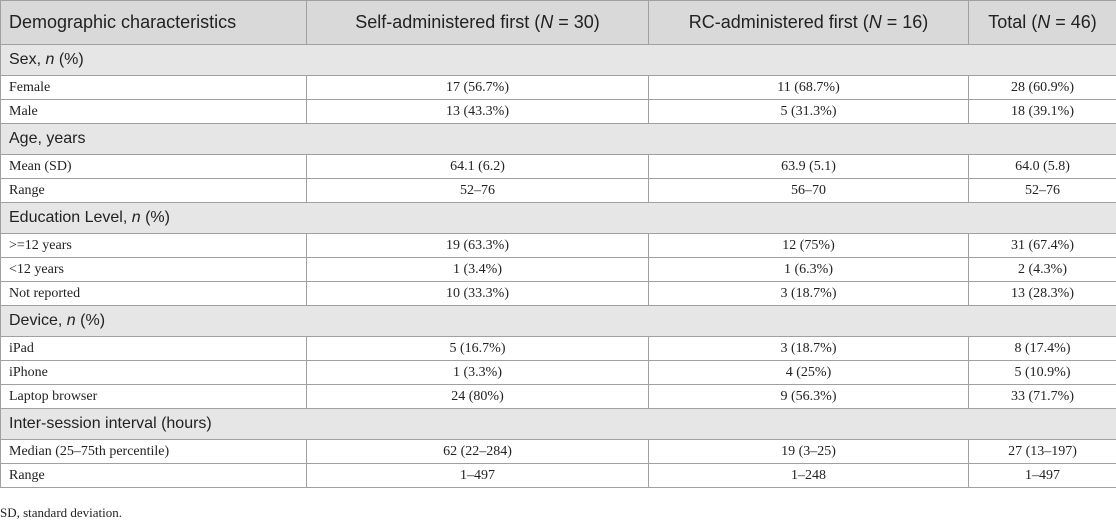 Image resolution: width=1116 pixels, height=521 pixels. Describe the element at coordinates (1042, 87) in the screenshot. I see `cell-total: 28 (60.9%)` at that location.